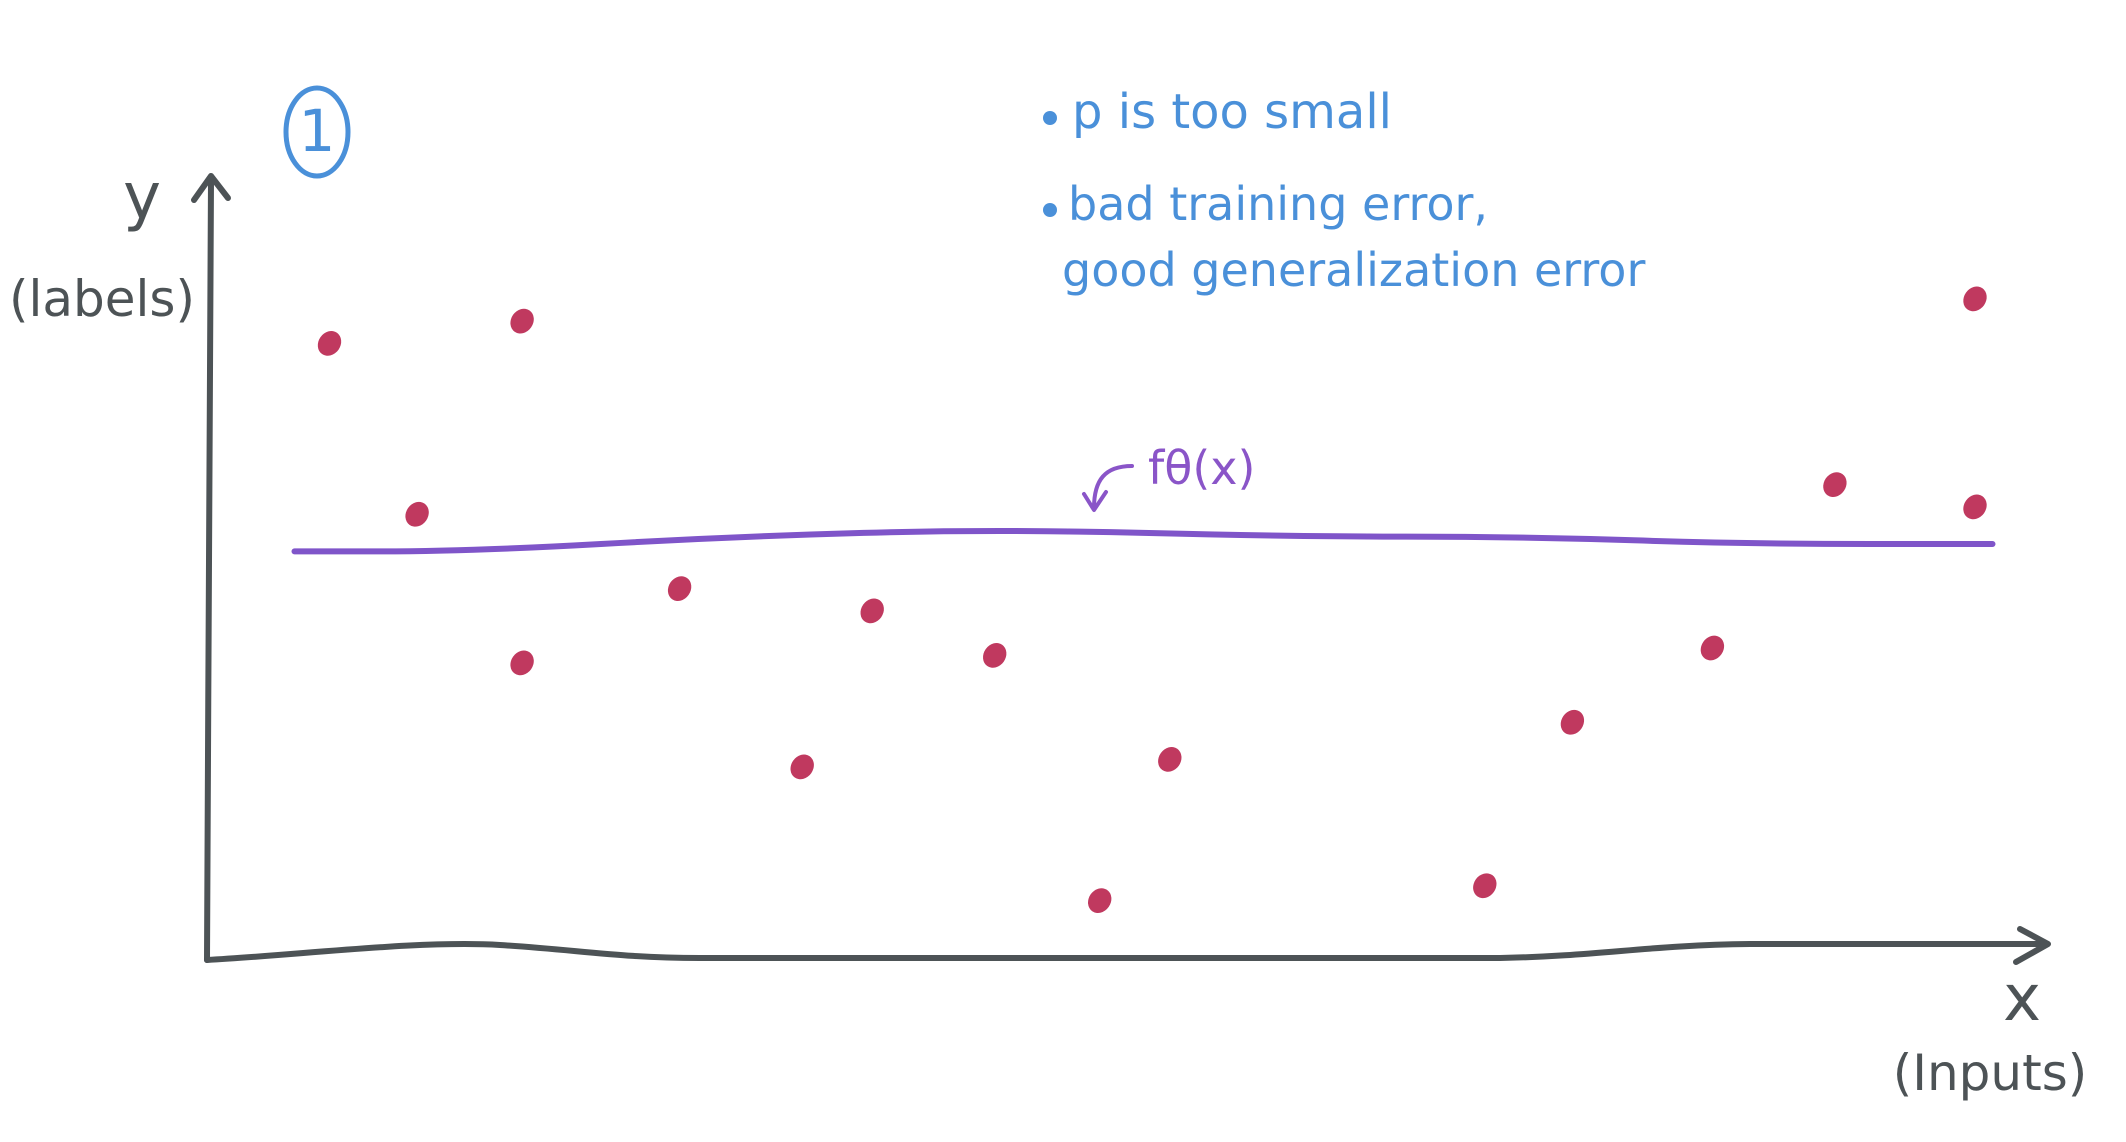  Describe the element at coordinates (142, 197) in the screenshot. I see `y-axis-symbol: y` at that location.